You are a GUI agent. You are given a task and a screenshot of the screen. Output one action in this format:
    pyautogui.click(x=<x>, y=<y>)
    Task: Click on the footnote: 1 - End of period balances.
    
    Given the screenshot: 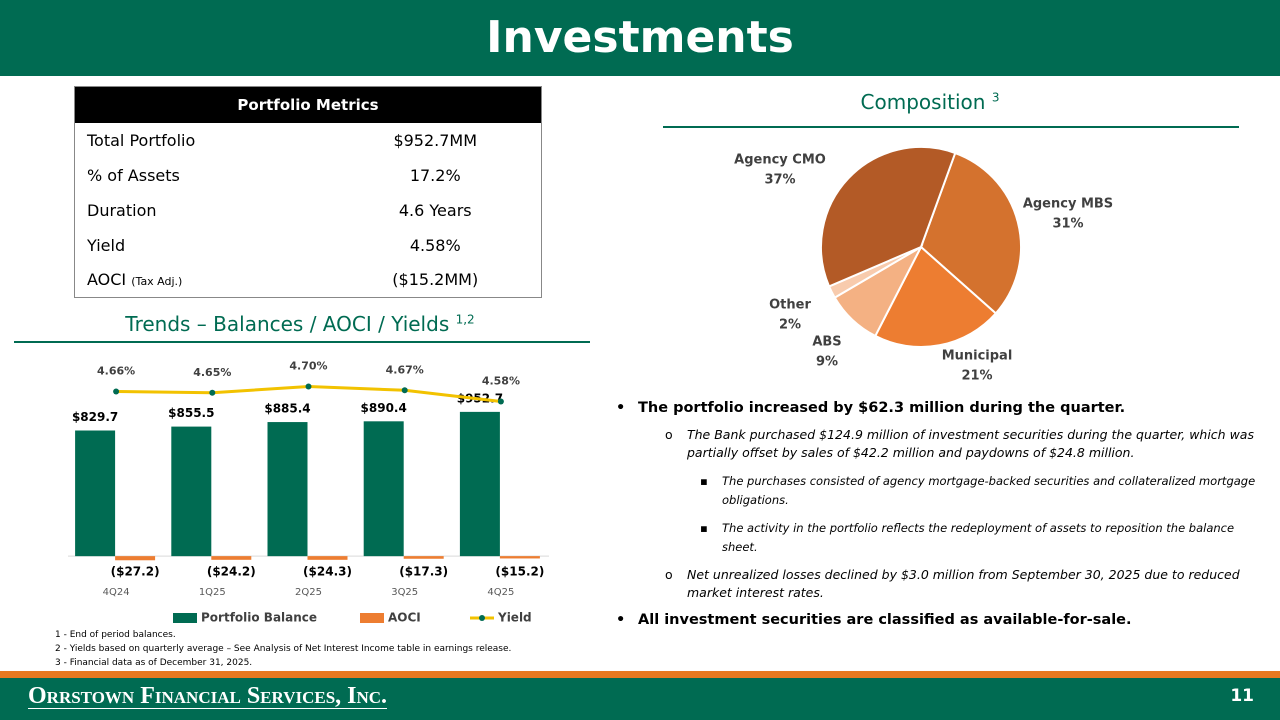 What is the action you would take?
    pyautogui.click(x=115, y=635)
    